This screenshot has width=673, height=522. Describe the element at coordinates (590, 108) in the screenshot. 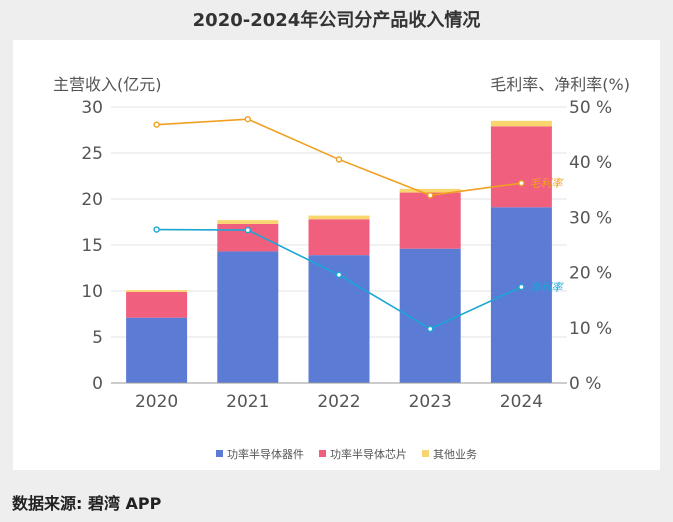

I see `y2-tick-label: 50 %` at that location.